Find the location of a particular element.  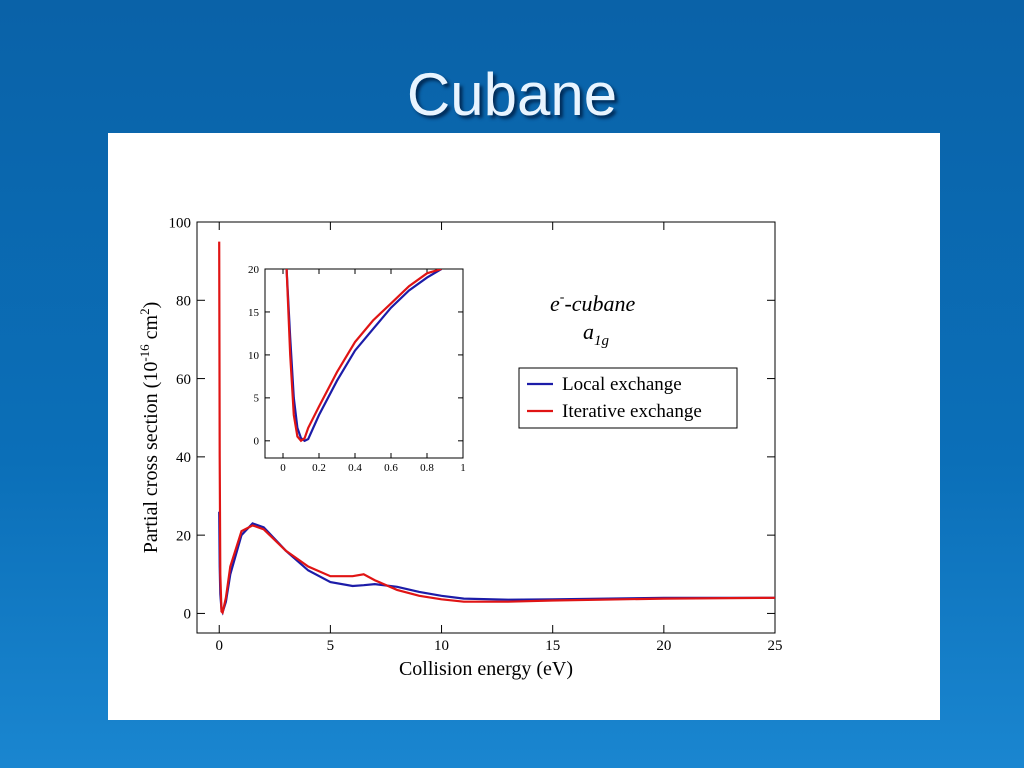

x-axis-label: Collision energy (eV) is located at coordinates (486, 669).